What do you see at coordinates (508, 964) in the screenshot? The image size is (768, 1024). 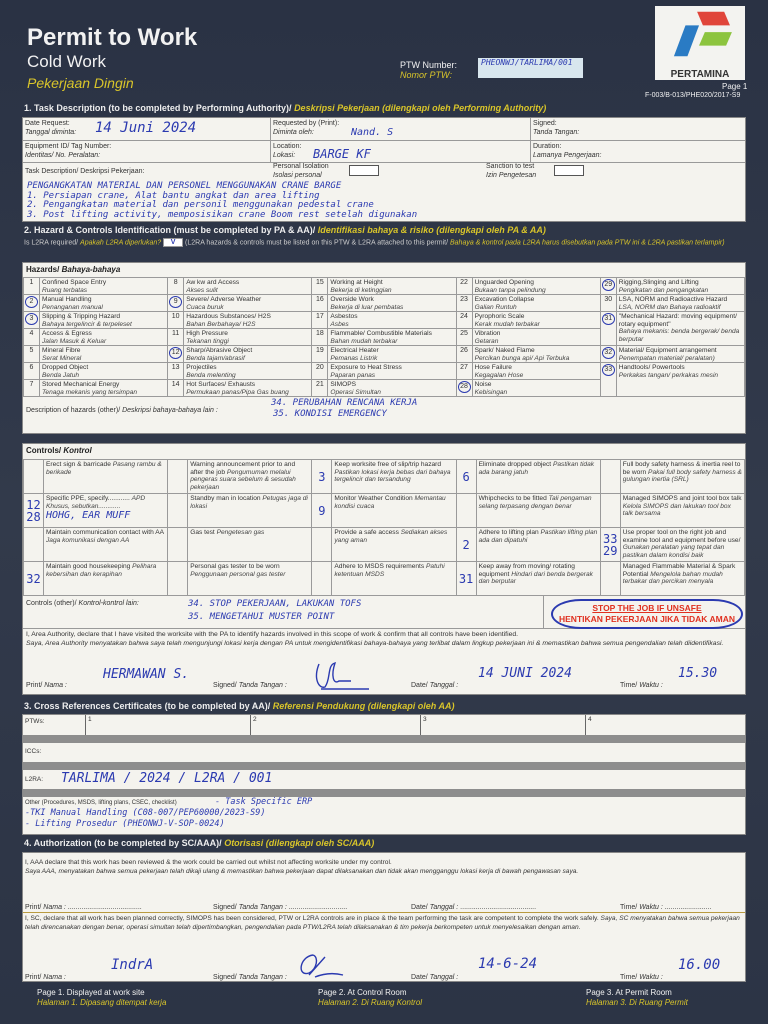 I see `sc-date-field: 14-6-24` at bounding box center [508, 964].